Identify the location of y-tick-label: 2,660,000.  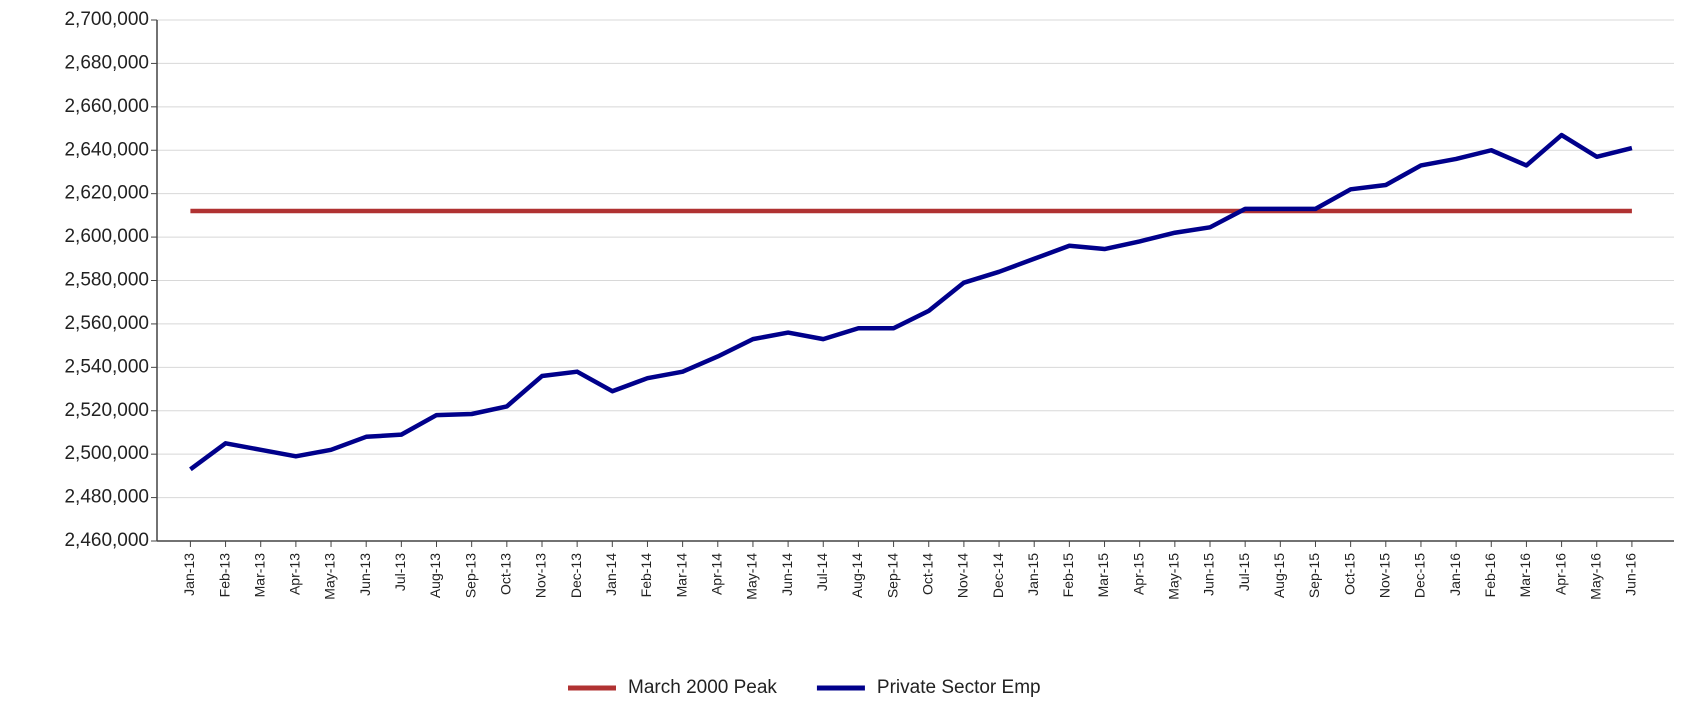
(106, 106).